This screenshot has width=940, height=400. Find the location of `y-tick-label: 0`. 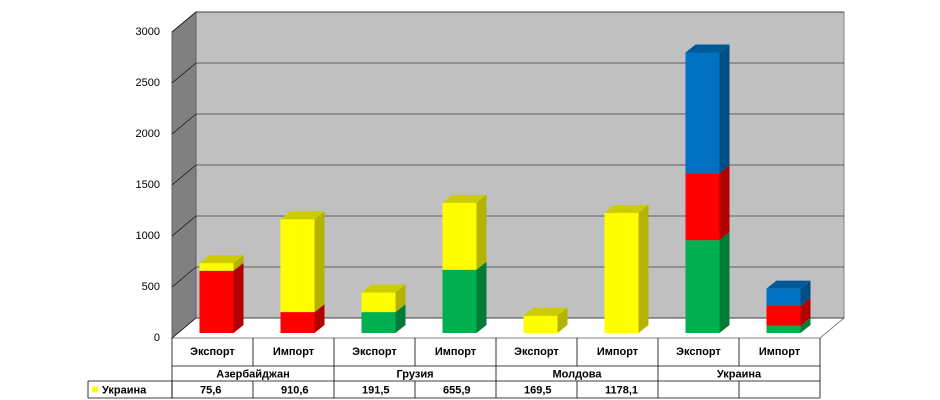

y-tick-label: 0 is located at coordinates (157, 338).